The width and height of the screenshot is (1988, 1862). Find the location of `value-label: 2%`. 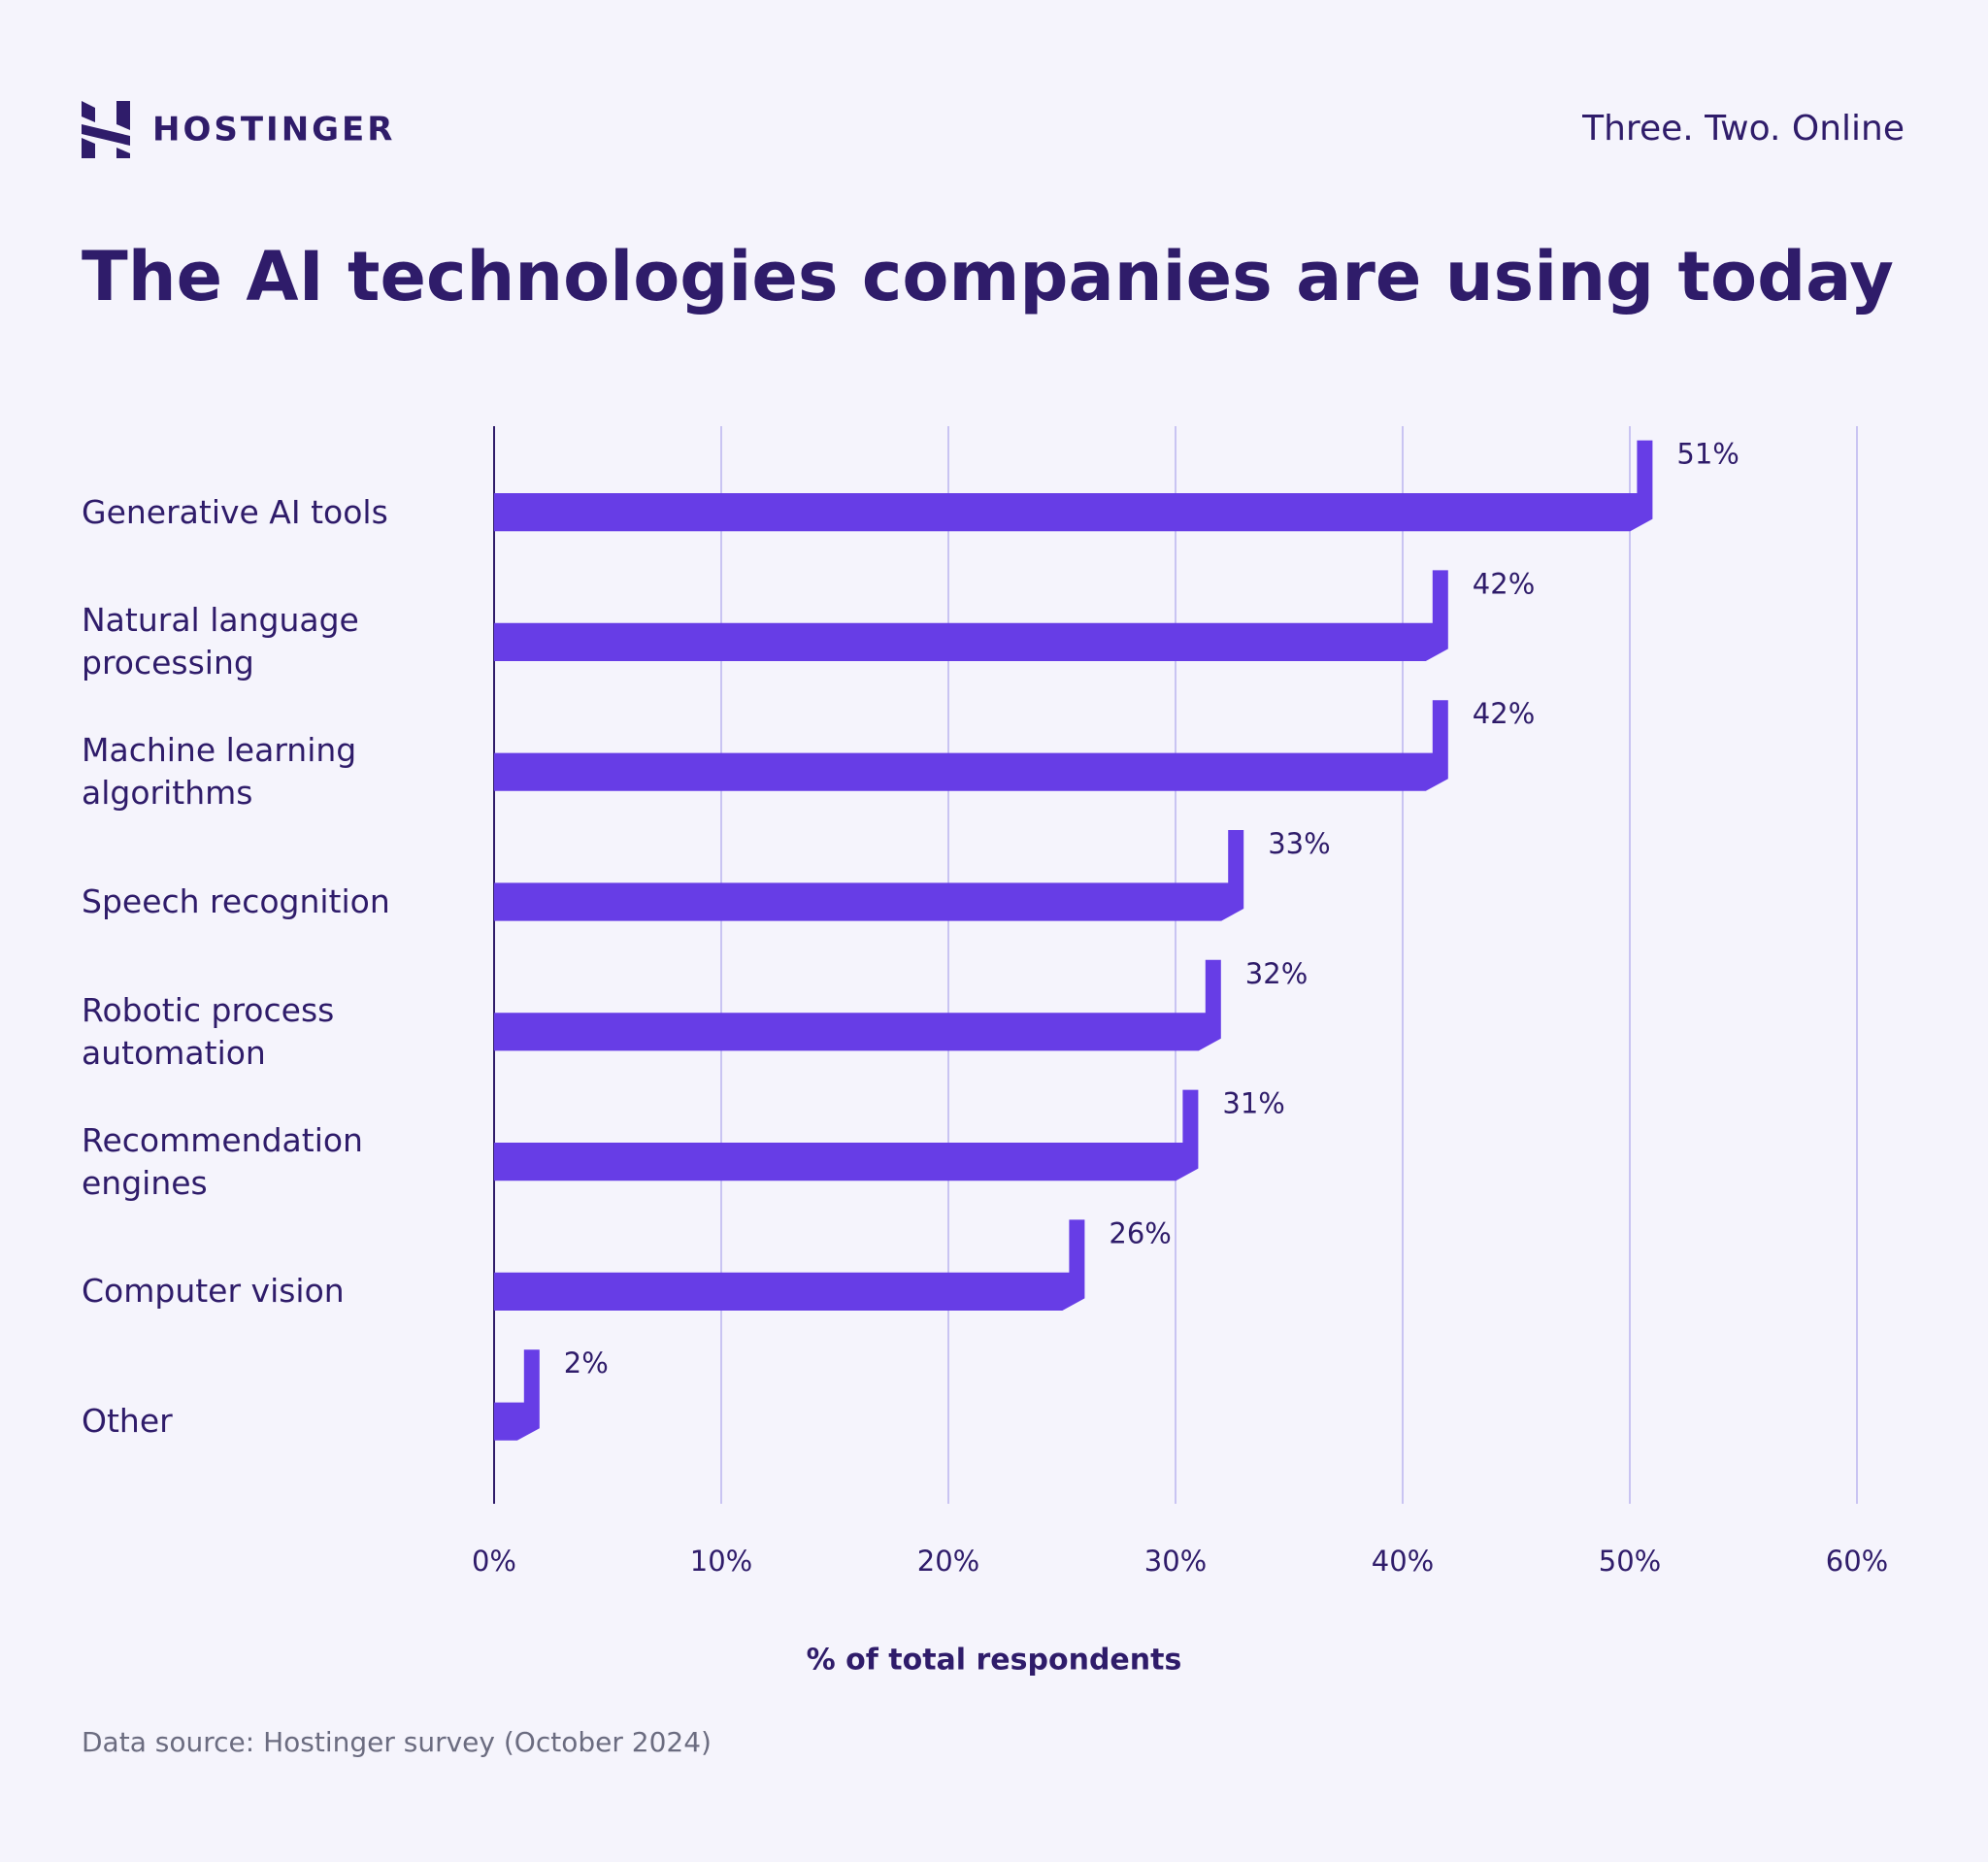

value-label: 2% is located at coordinates (586, 1363).